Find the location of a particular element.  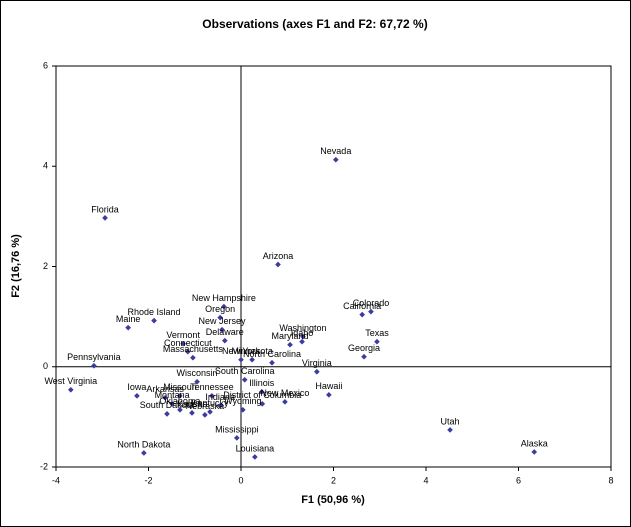

point-label: Rhode Island is located at coordinates (154, 312).